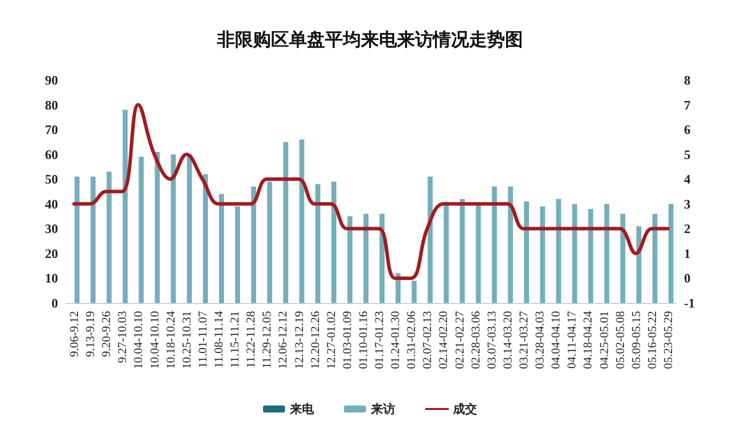 This screenshot has width=740, height=436. I want to click on y-tick-label: 10, so click(51, 278).